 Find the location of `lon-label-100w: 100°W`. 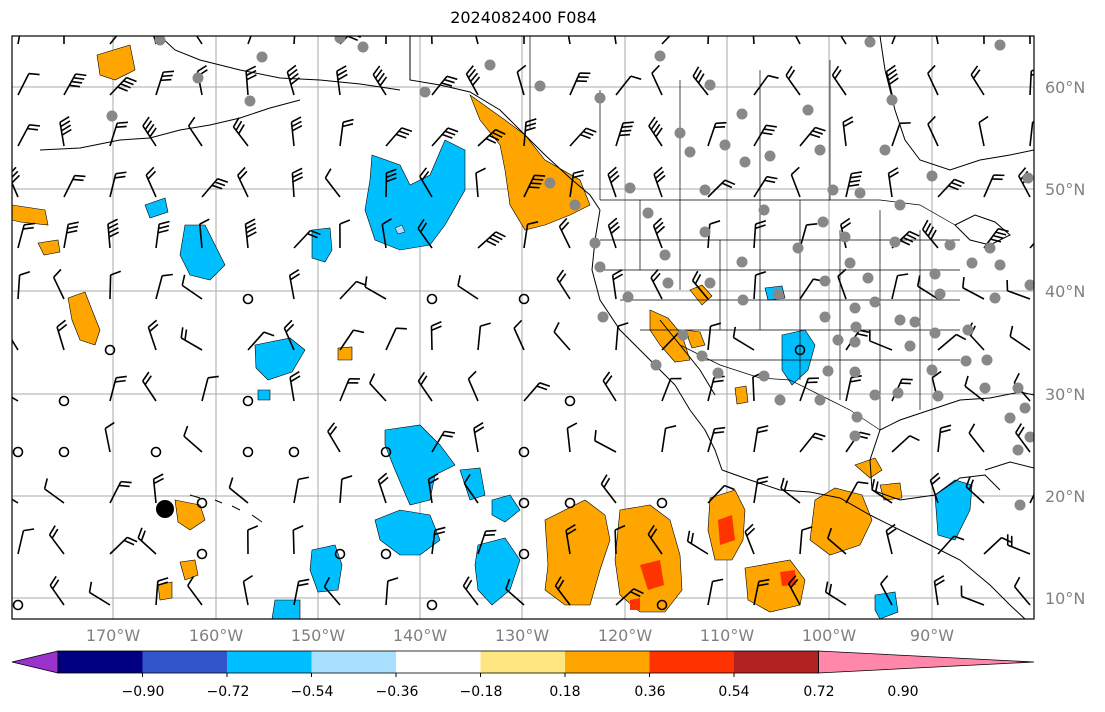

lon-label-100w: 100°W is located at coordinates (829, 635).